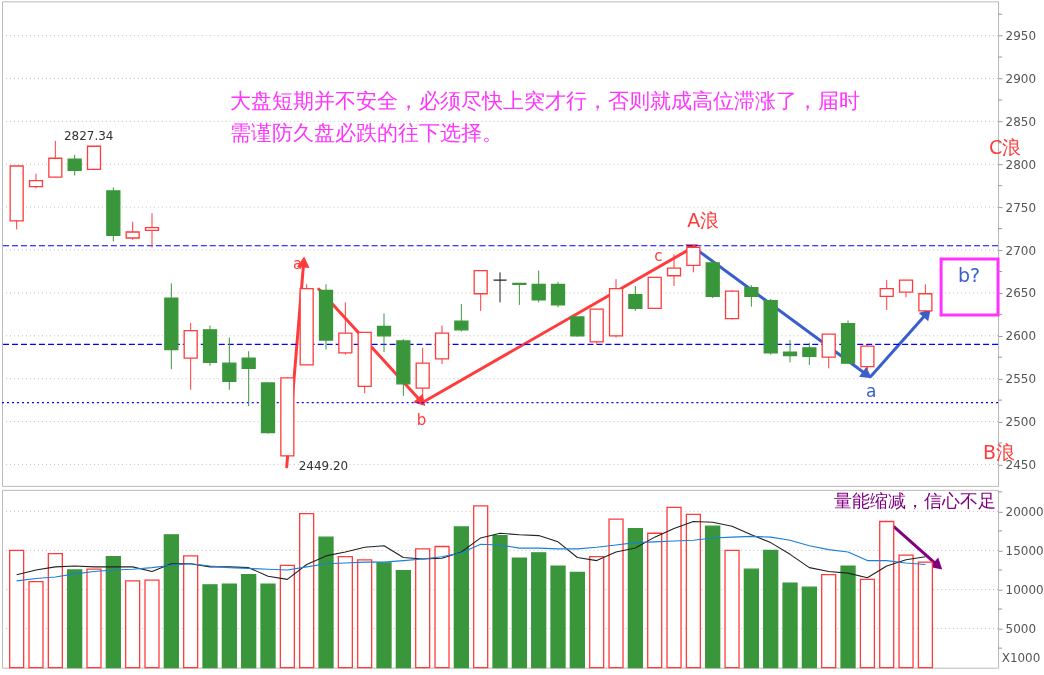 This screenshot has width=1044, height=675. I want to click on annotation: 2827.34, so click(88, 136).